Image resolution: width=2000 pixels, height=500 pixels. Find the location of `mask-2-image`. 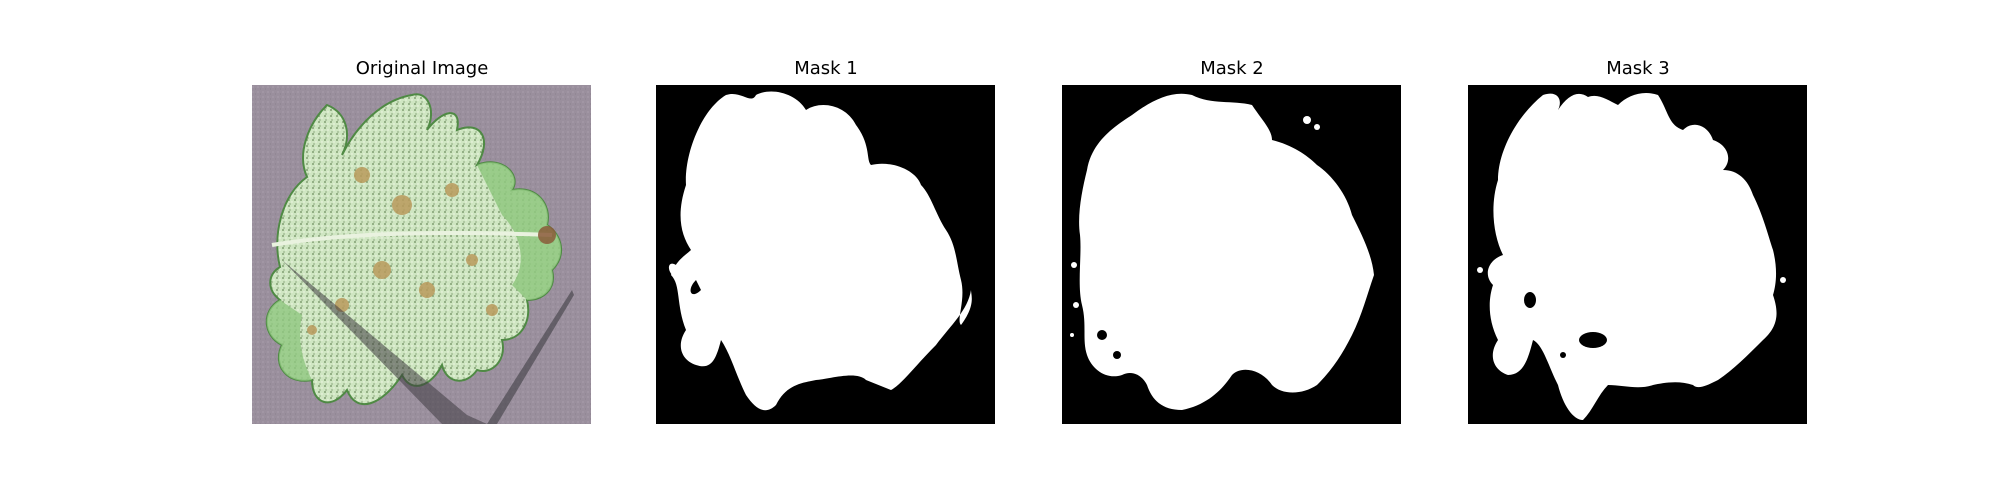

mask-2-image is located at coordinates (1231, 254).